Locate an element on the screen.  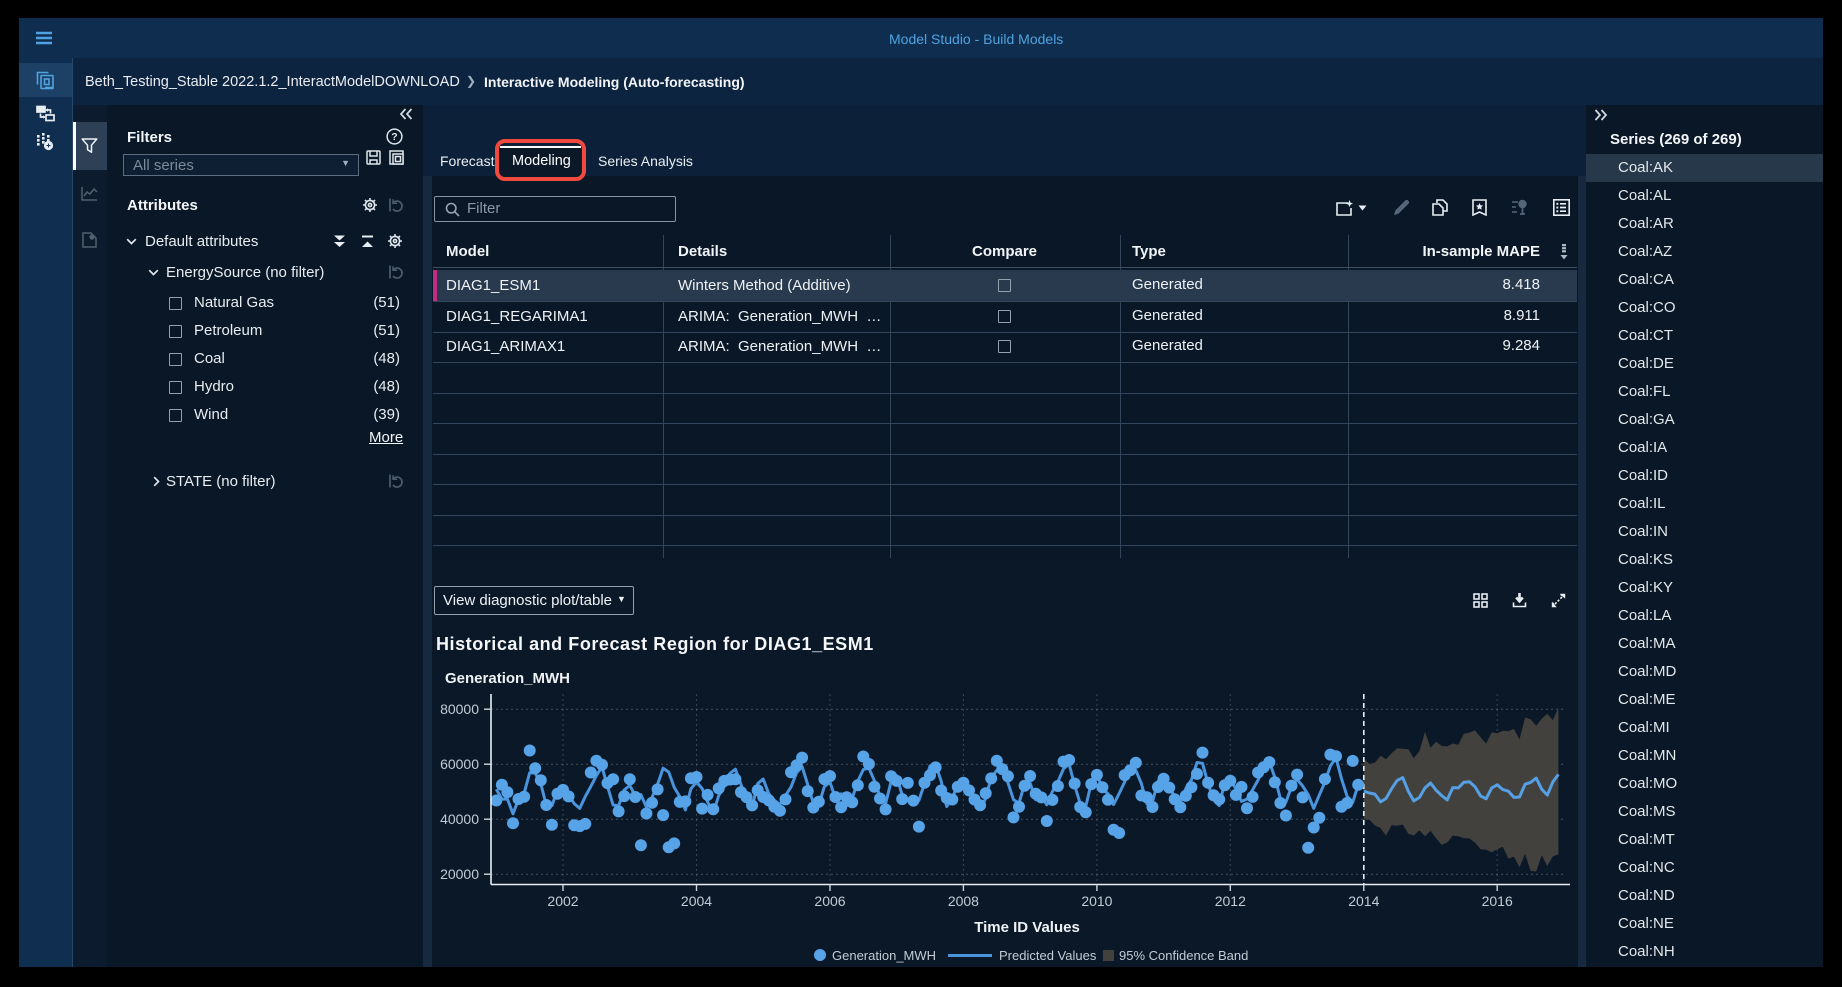
svg-text: 2010 is located at coordinates (1096, 901).